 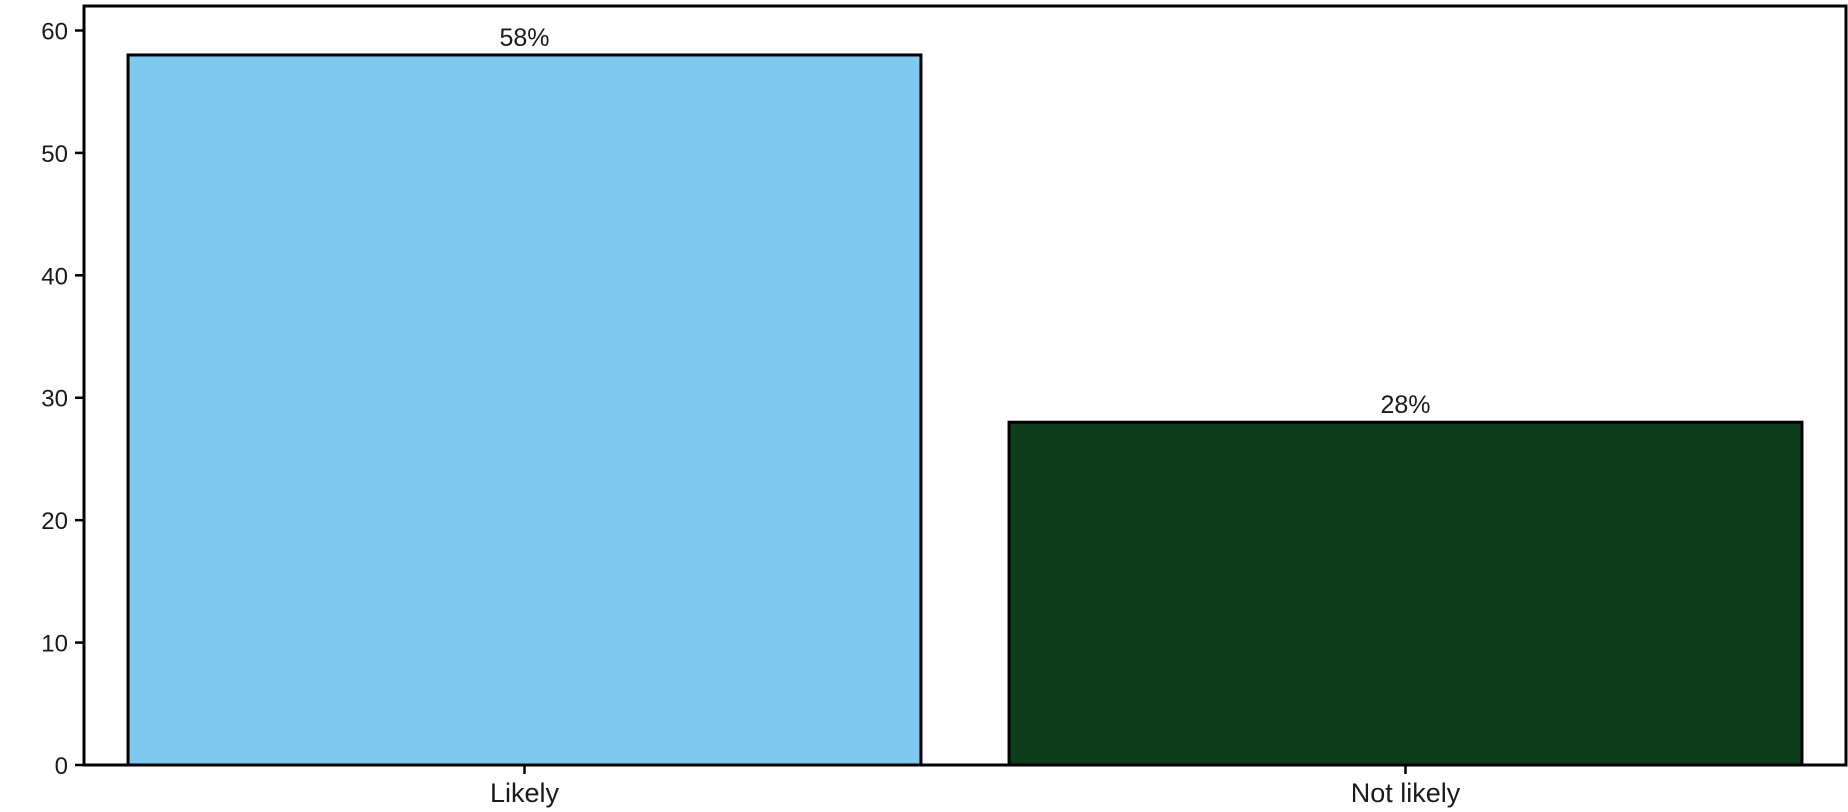 What do you see at coordinates (54, 644) in the screenshot?
I see `y-tick-label: 10` at bounding box center [54, 644].